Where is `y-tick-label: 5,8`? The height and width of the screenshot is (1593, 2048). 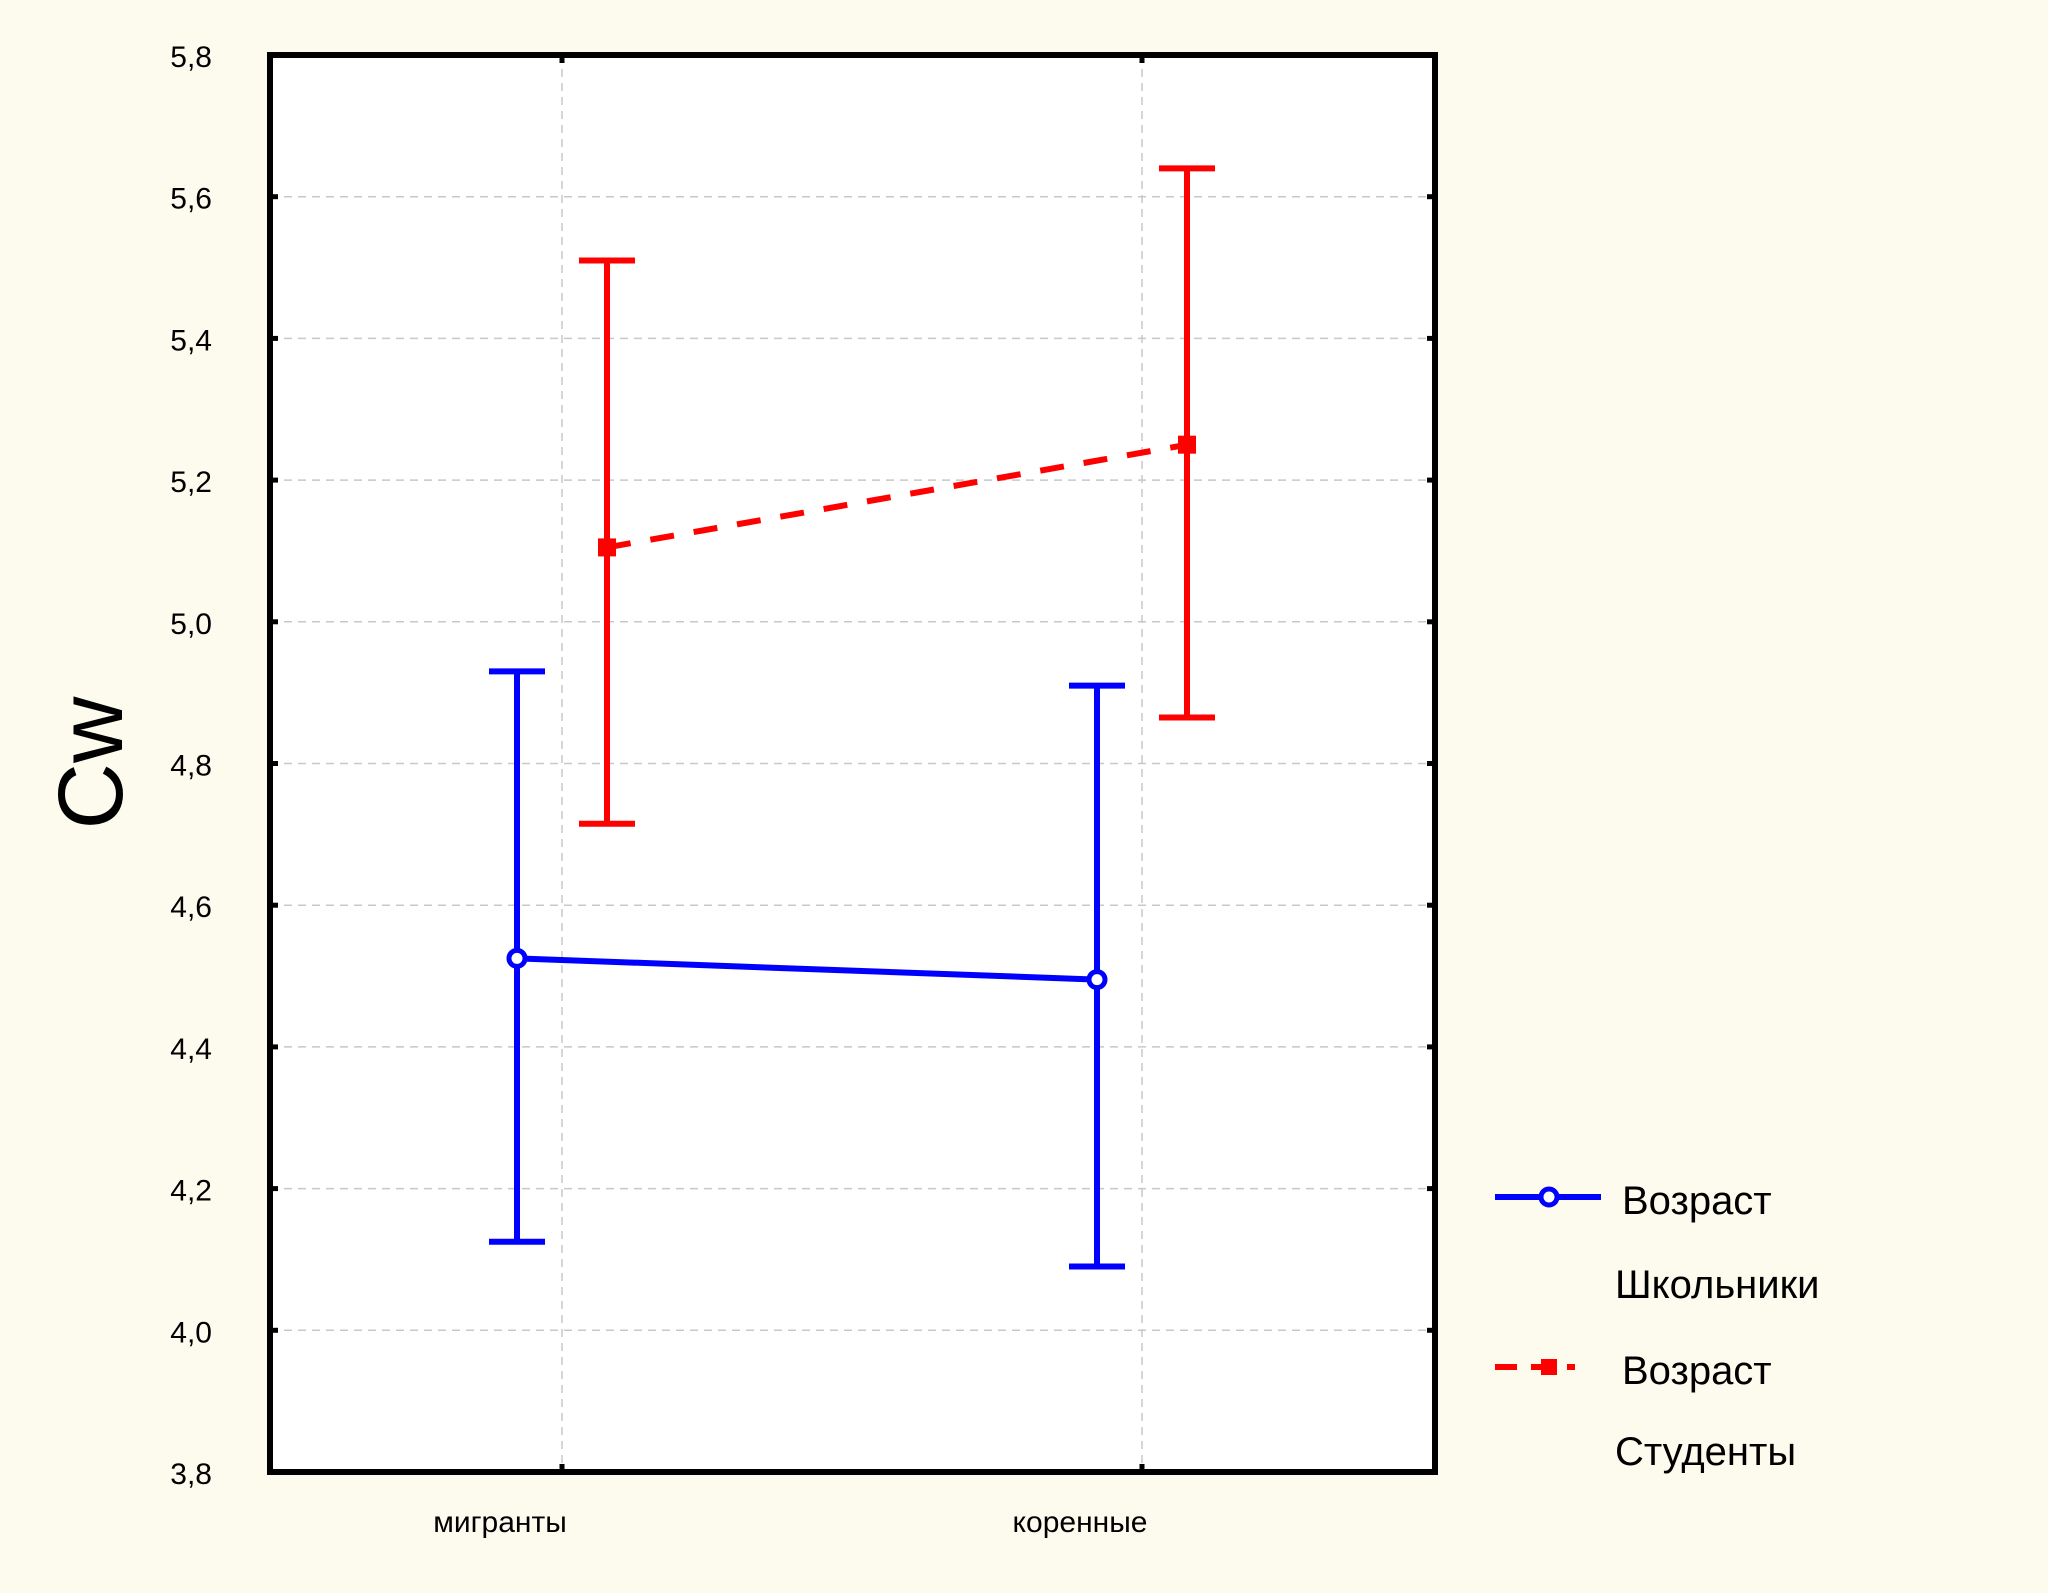
y-tick-label: 5,8 is located at coordinates (191, 57).